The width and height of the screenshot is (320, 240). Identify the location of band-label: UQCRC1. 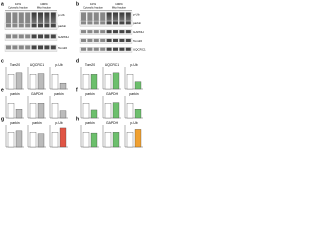
(139, 50).